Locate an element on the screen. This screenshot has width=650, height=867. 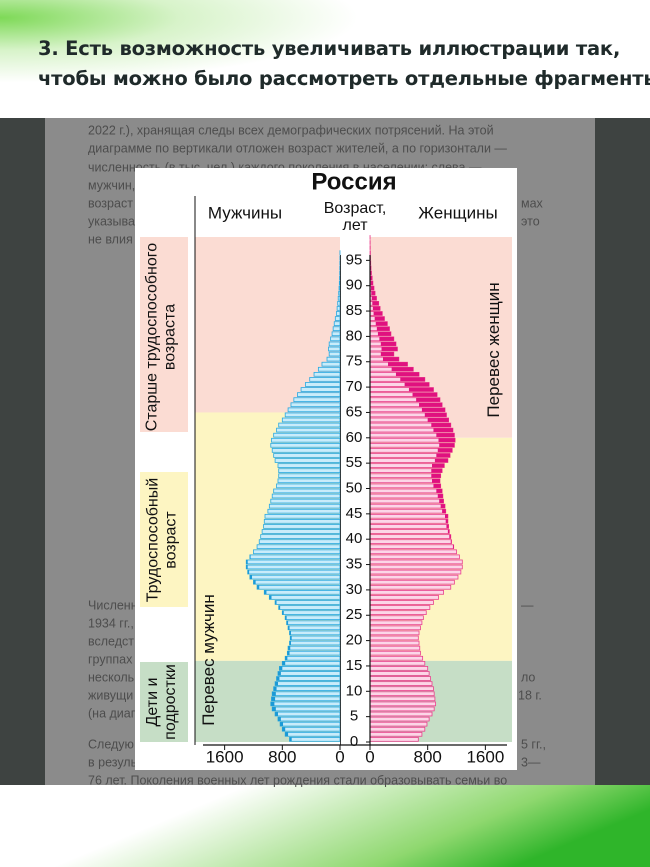
document-line: нескольк is located at coordinates (114, 677).